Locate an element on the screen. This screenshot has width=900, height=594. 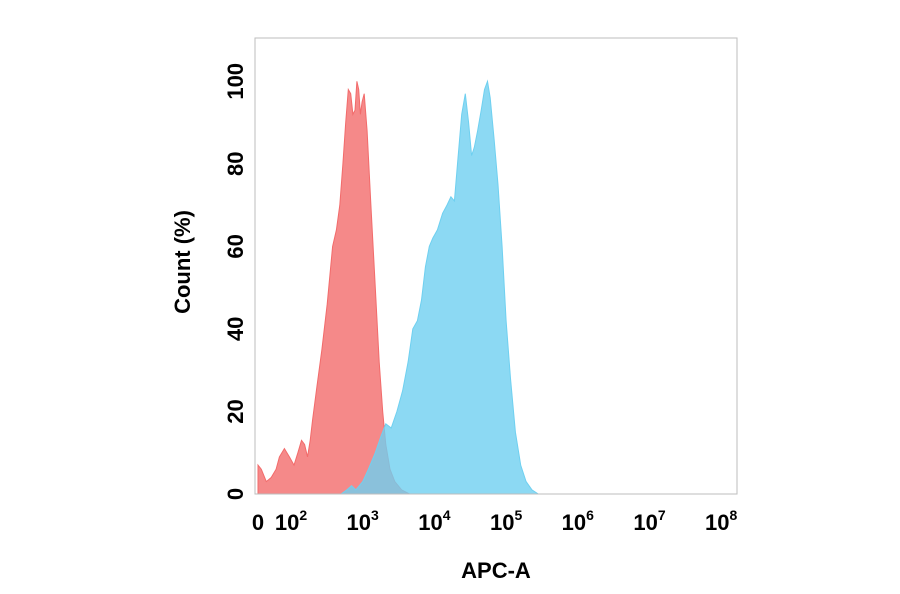
x-axis-label: APC-A is located at coordinates (496, 570).